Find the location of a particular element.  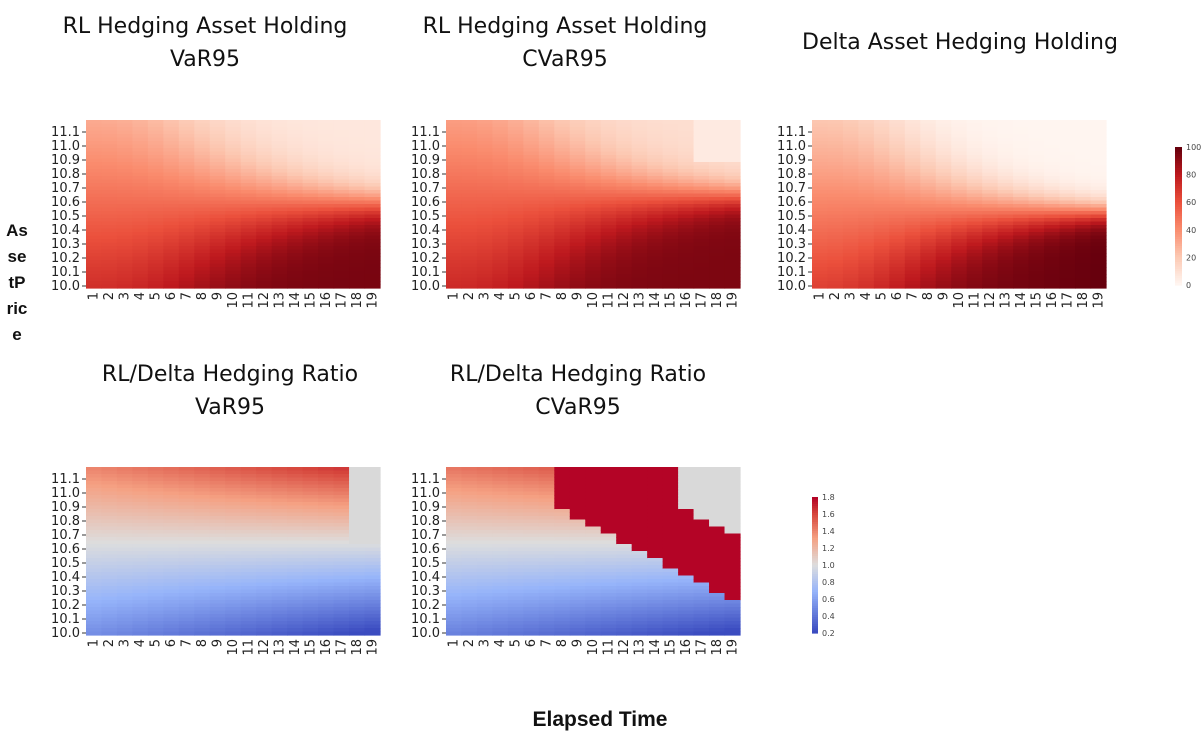

y-tick-label: 10.9 is located at coordinates (65, 160).